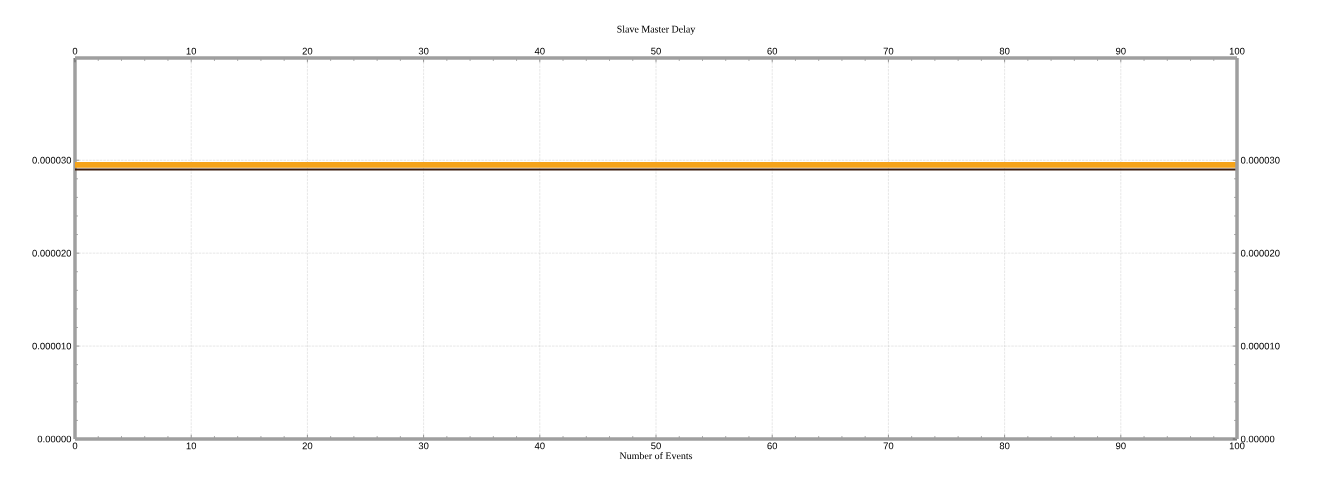 Image resolution: width=1330 pixels, height=493 pixels. What do you see at coordinates (888, 51) in the screenshot?
I see `x-tick-label: 70` at bounding box center [888, 51].